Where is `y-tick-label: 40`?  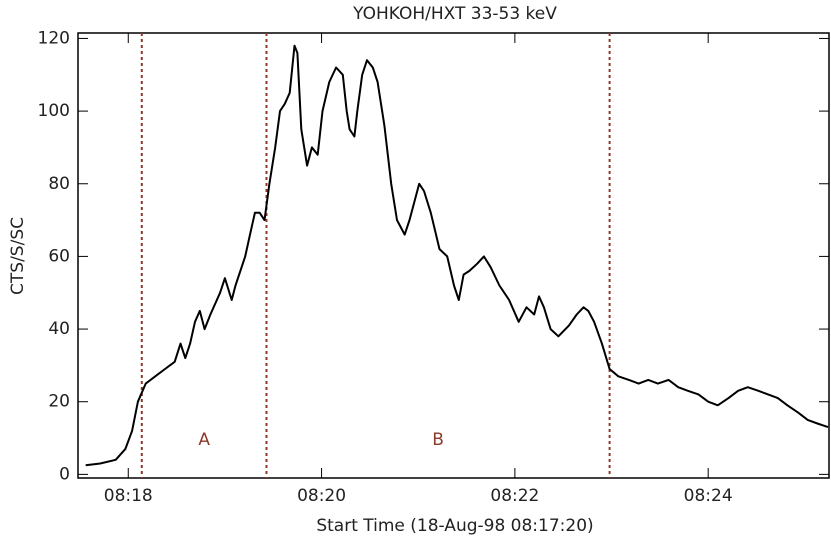 y-tick-label: 40 is located at coordinates (59, 329).